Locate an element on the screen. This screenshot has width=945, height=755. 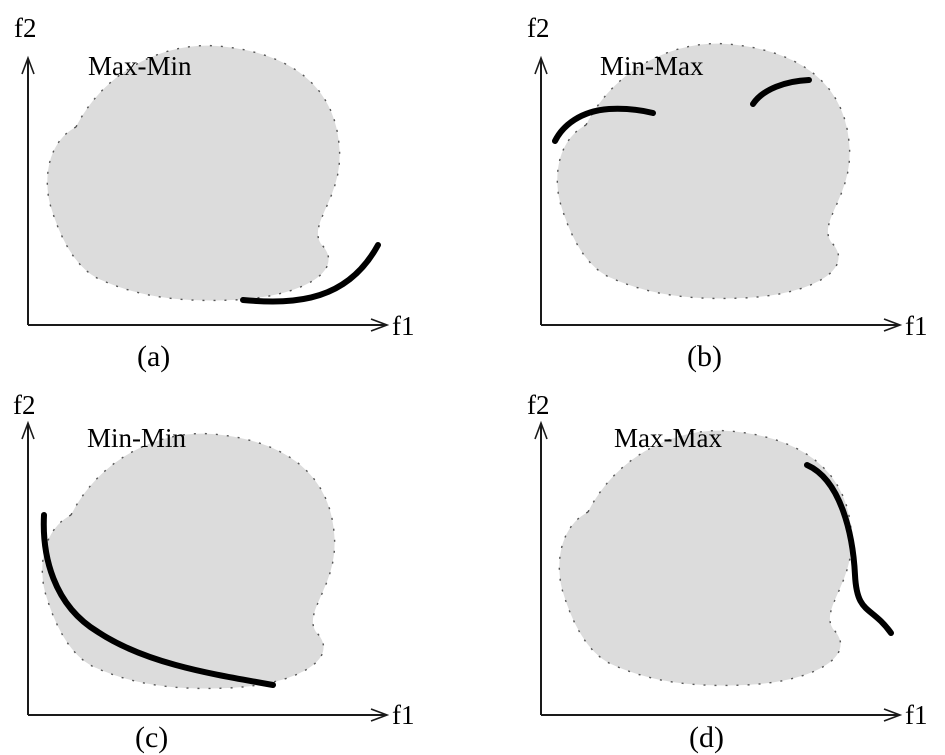
panel-title-d: Max-Max is located at coordinates (668, 438).